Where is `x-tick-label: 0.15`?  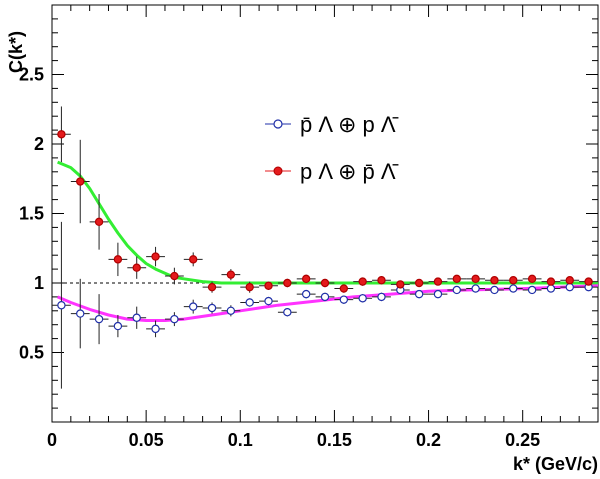 x-tick-label: 0.15 is located at coordinates (334, 440).